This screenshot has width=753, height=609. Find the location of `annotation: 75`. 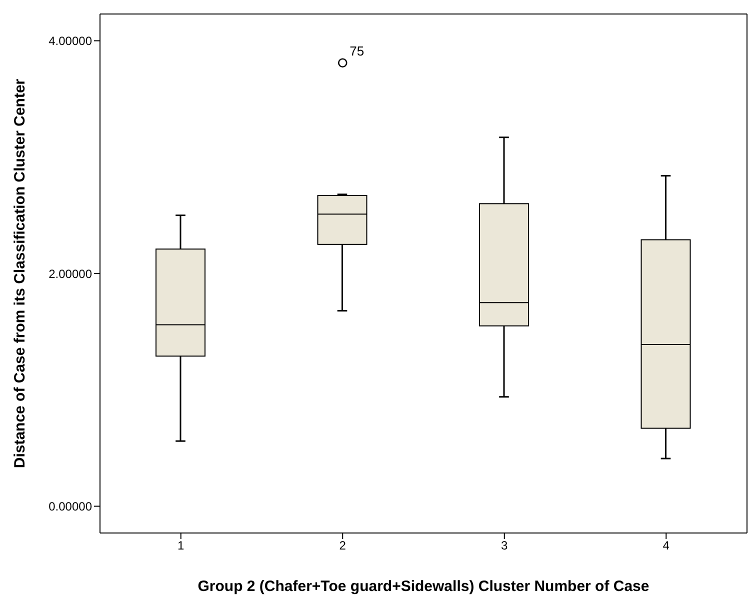

annotation: 75 is located at coordinates (357, 50).